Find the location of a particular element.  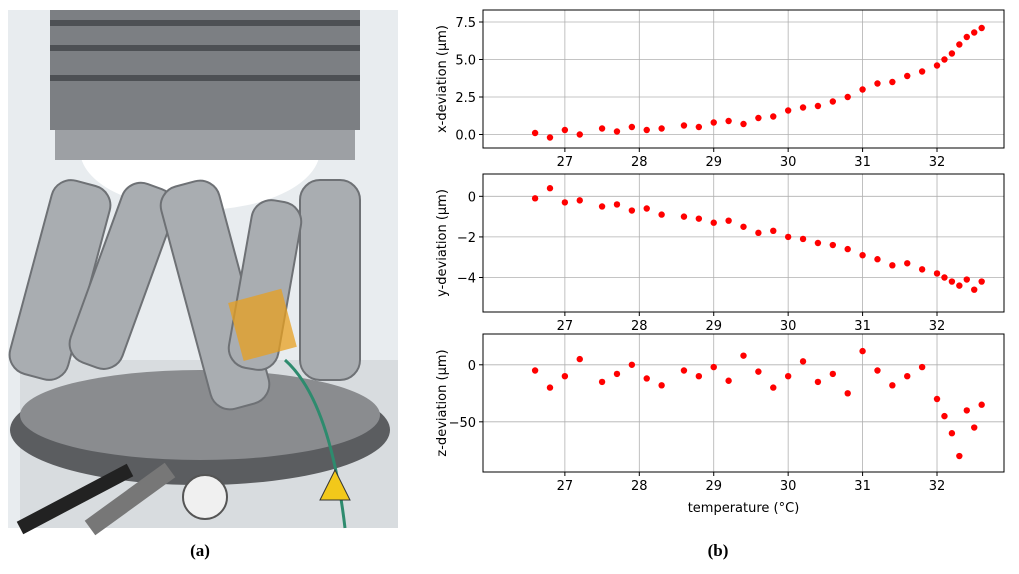

y-tick-label: 2.5 is located at coordinates (465, 98).